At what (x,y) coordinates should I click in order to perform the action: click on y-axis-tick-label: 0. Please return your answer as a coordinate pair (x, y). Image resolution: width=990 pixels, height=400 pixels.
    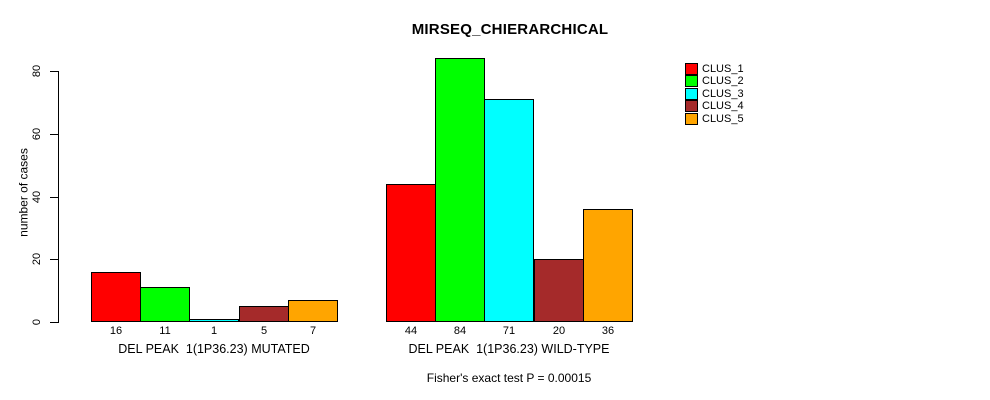
    Looking at the image, I should click on (37, 322).